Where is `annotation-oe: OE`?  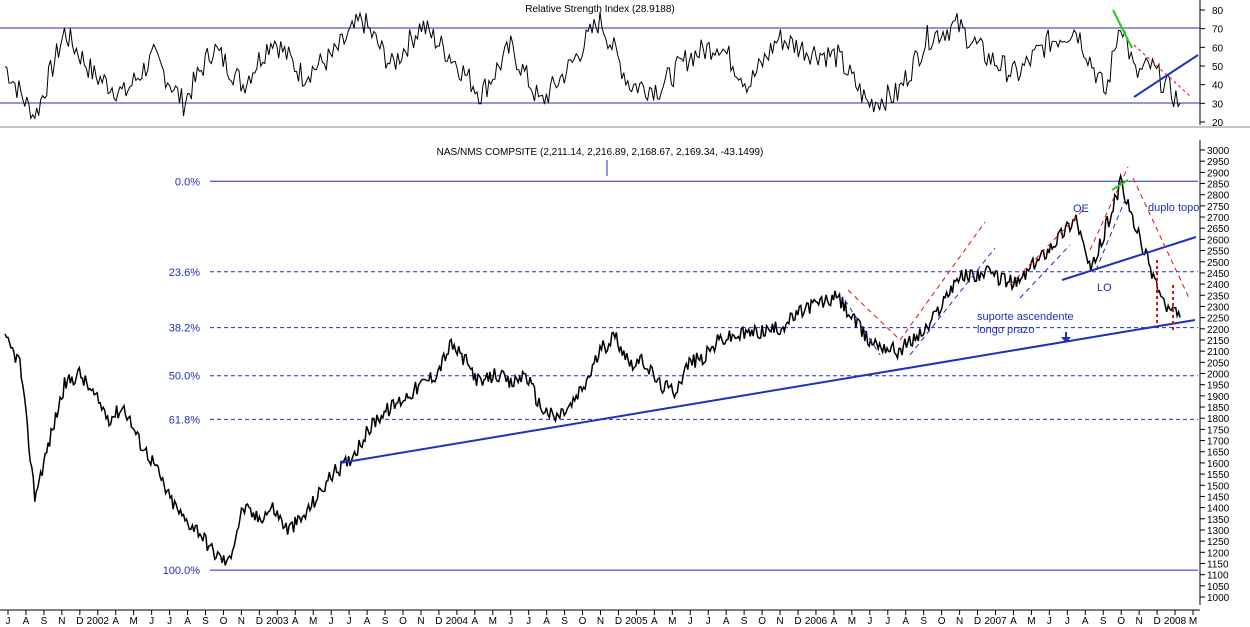
annotation-oe: OE is located at coordinates (1081, 209).